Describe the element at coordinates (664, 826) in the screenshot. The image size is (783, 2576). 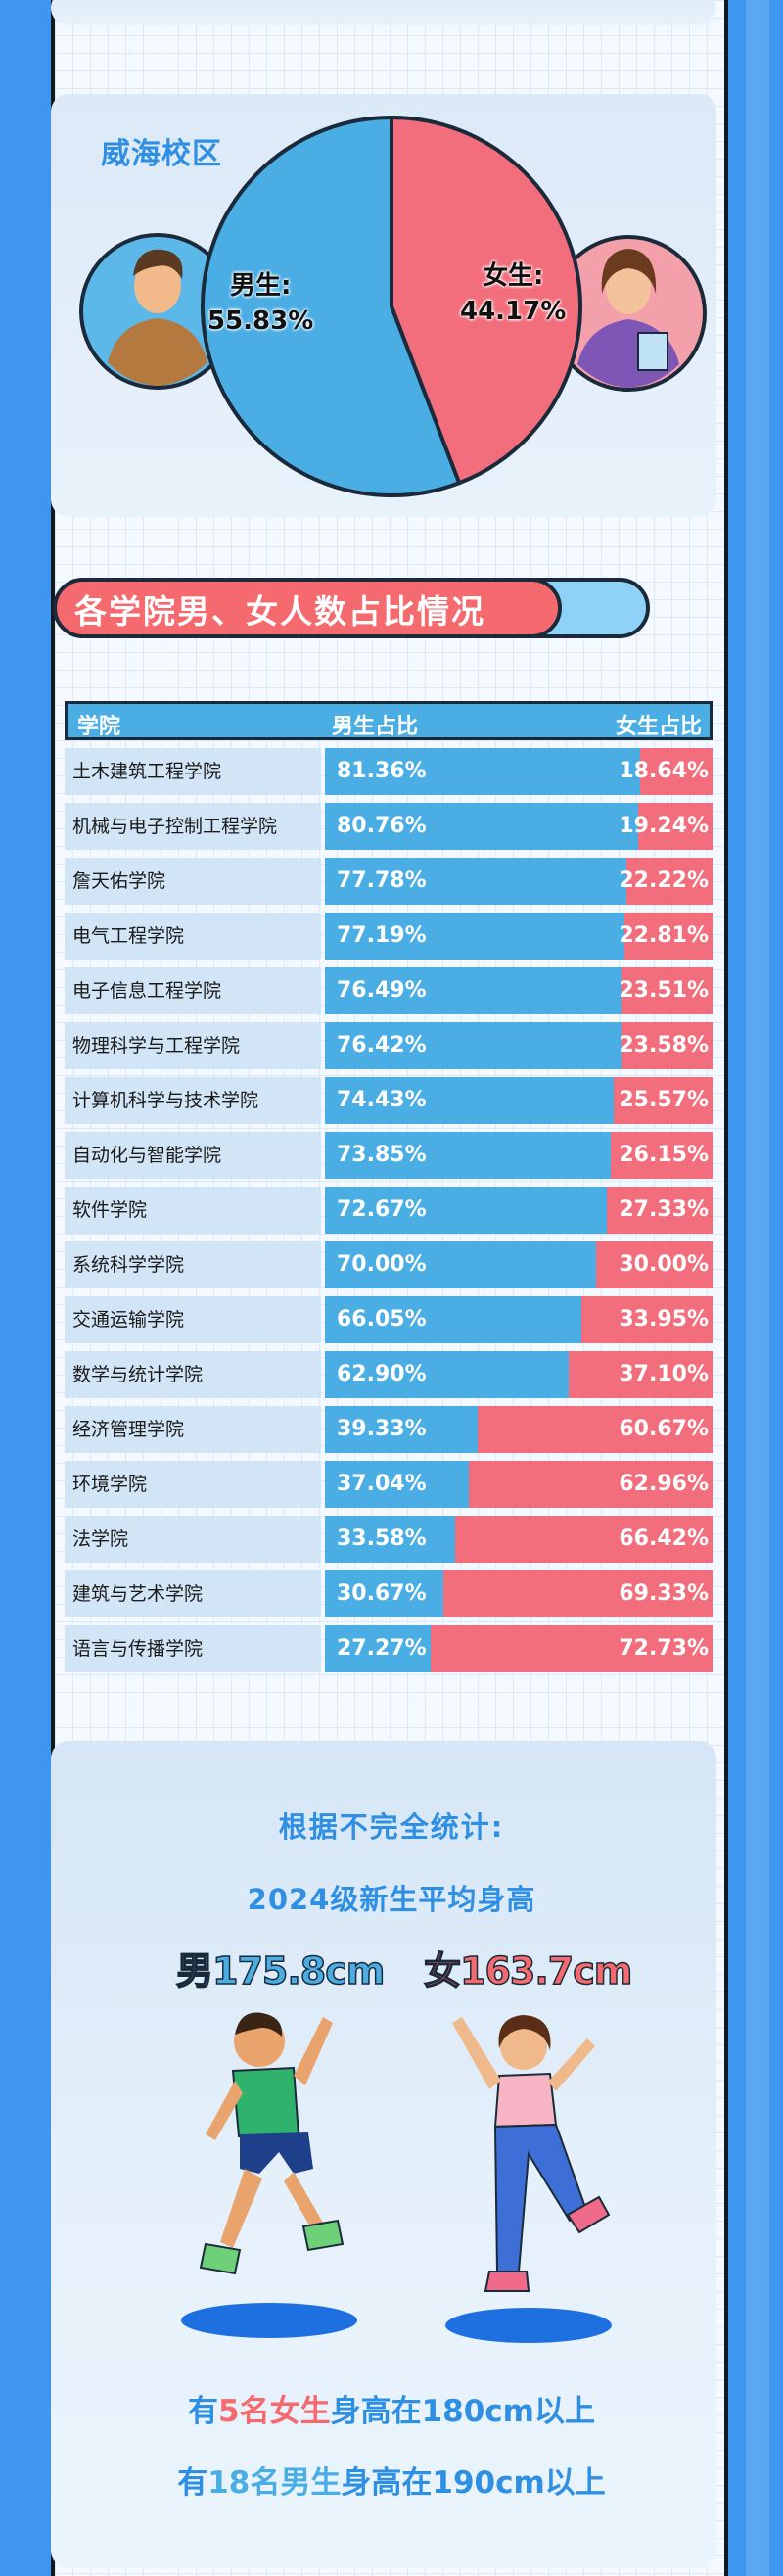
I see `female-value-label: 19.24%` at that location.